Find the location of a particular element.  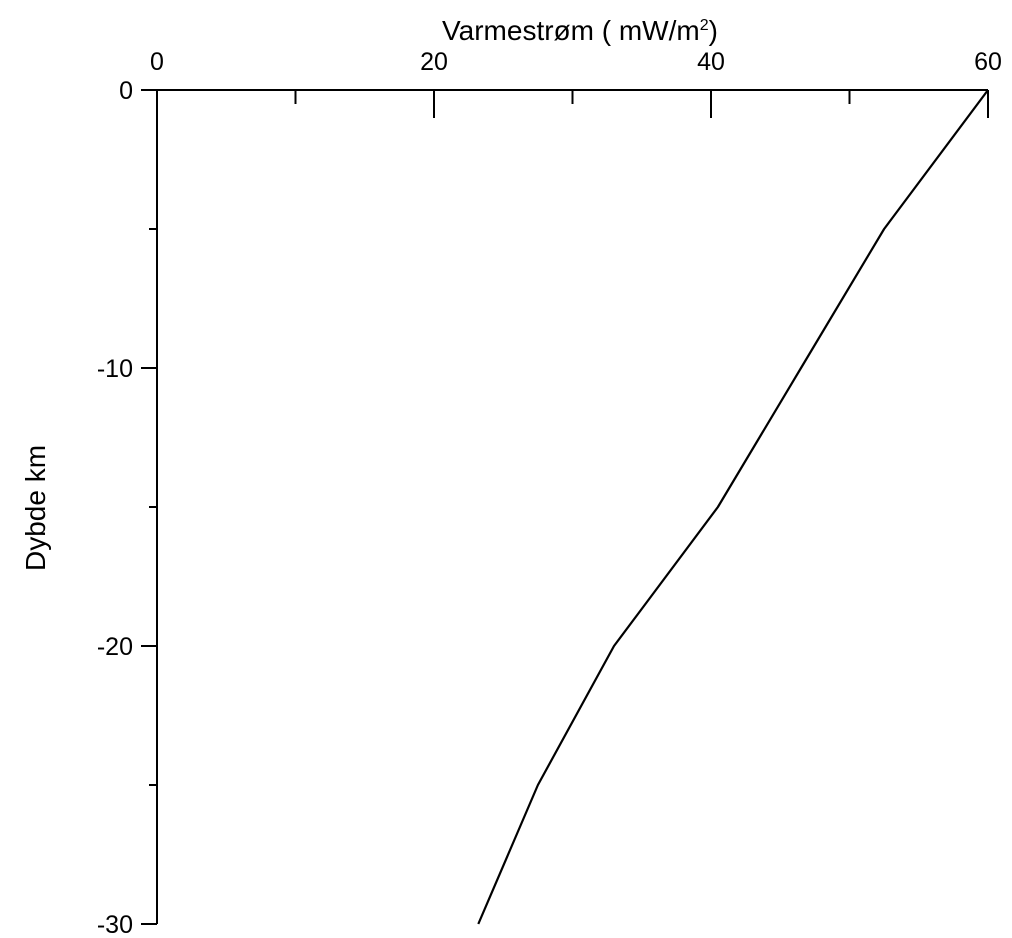

x-axis-title-end: ) is located at coordinates (713, 30).